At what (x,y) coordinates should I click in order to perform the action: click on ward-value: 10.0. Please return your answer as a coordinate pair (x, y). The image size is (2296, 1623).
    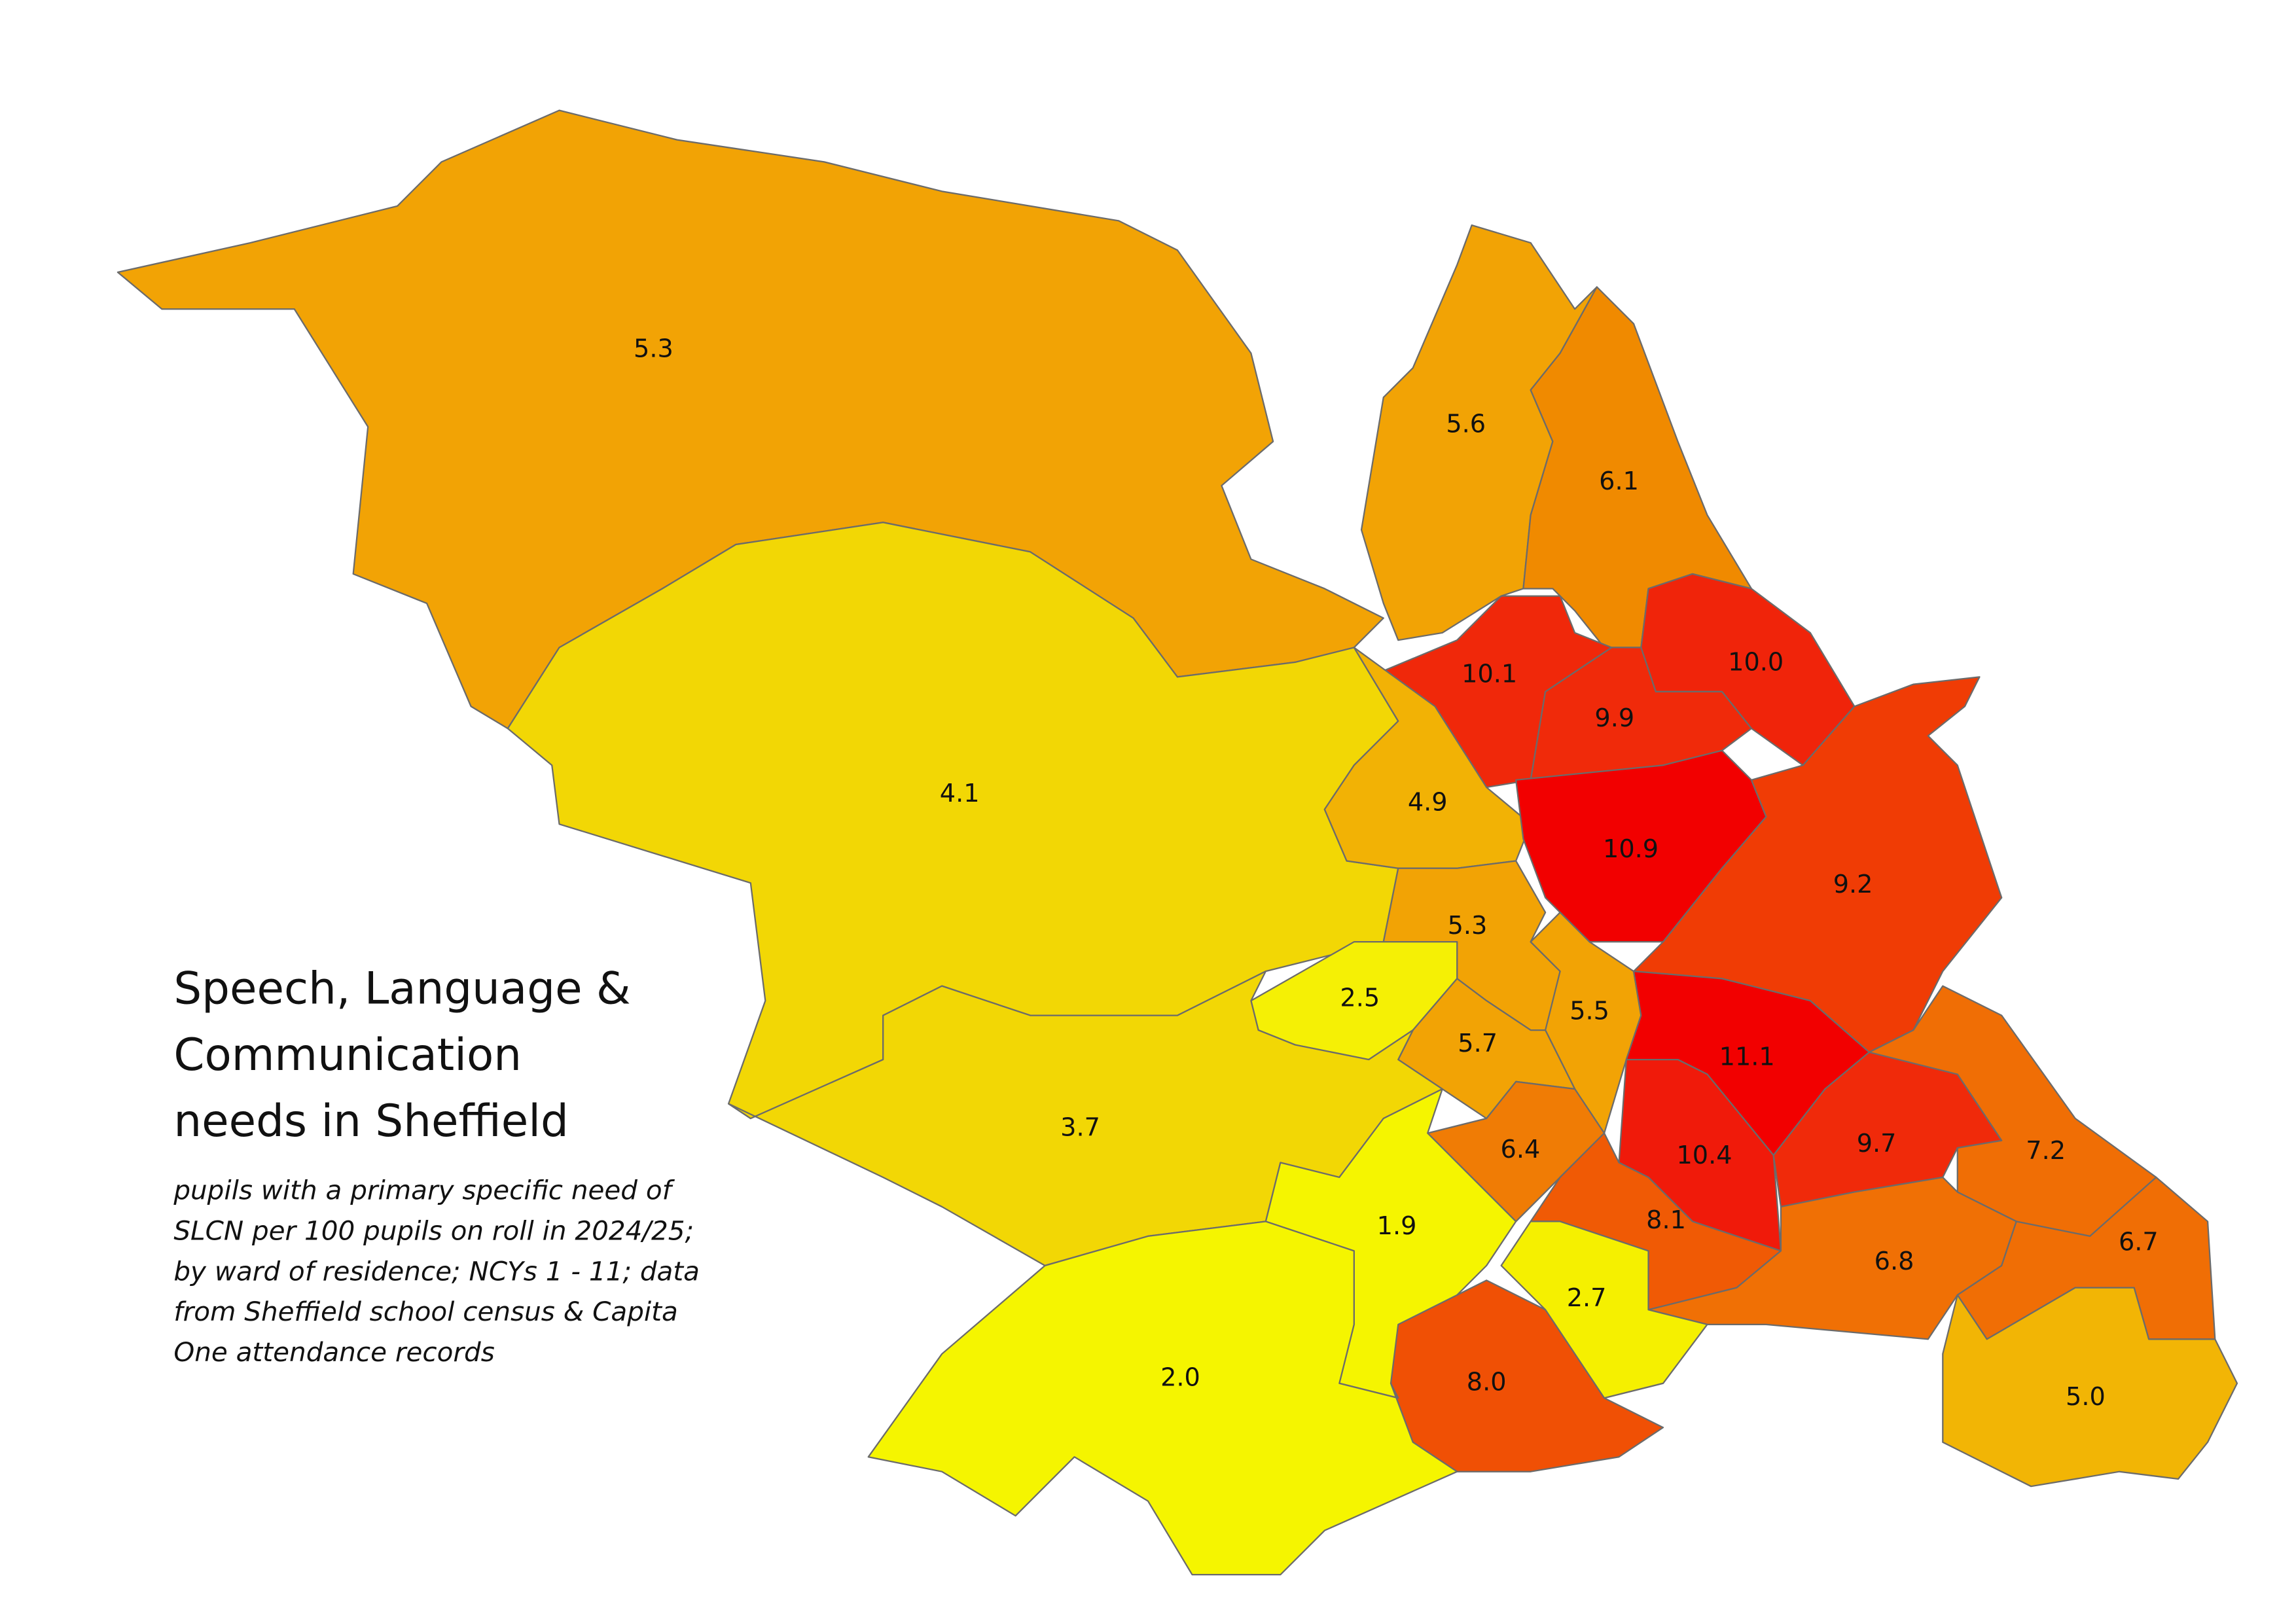
    Looking at the image, I should click on (1756, 663).